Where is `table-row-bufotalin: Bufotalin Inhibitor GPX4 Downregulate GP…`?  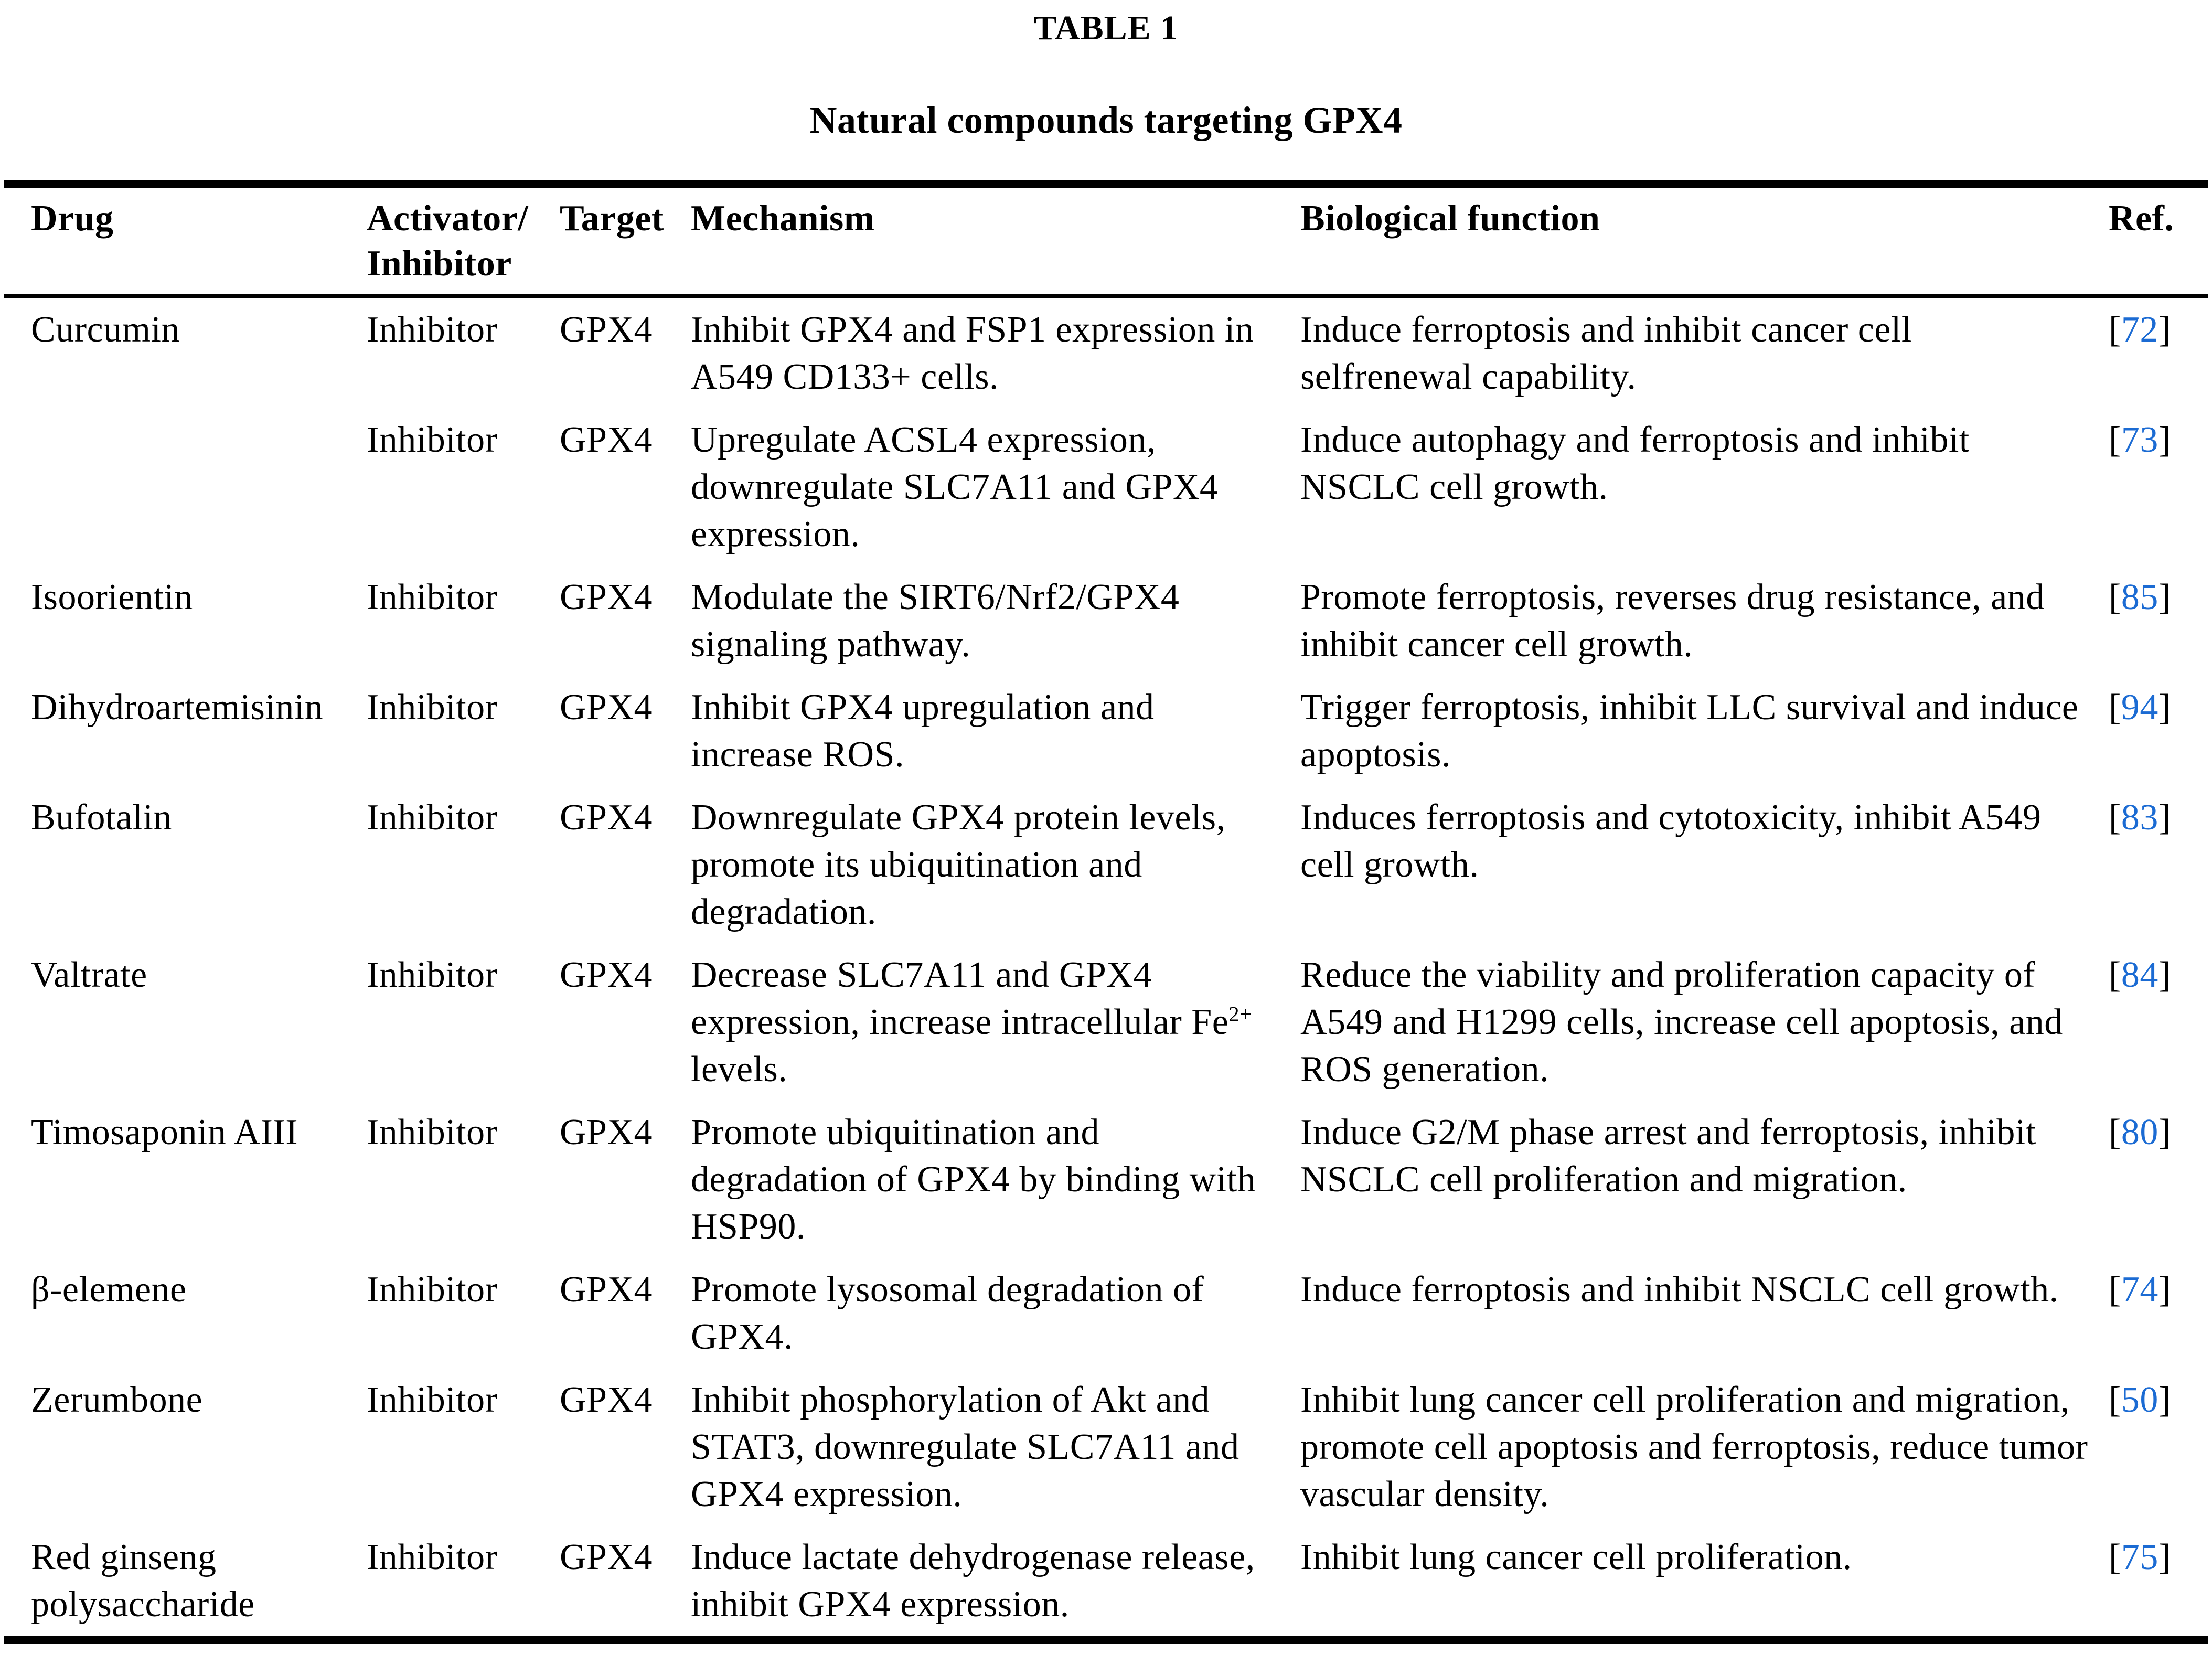 table-row-bufotalin: Bufotalin Inhibitor GPX4 Downregulate GP… is located at coordinates (1106, 865).